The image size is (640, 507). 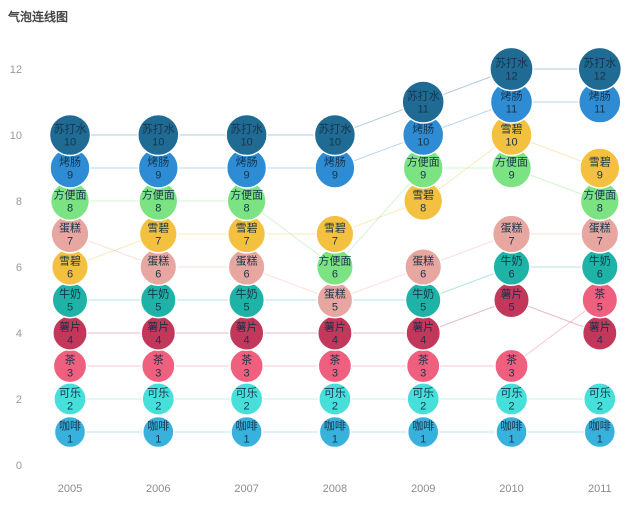 What do you see at coordinates (599, 399) in the screenshot?
I see `bubble-可乐` at bounding box center [599, 399].